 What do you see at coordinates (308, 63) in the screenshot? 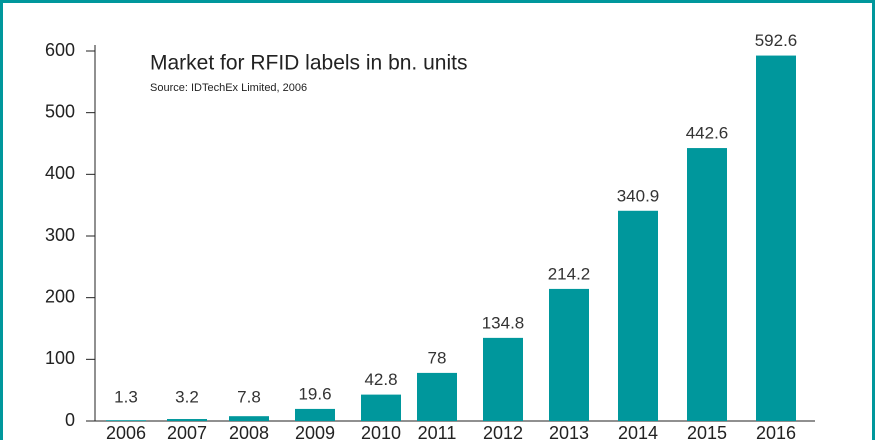
I see `chart-title: Market for RFID labels in bn. units` at bounding box center [308, 63].